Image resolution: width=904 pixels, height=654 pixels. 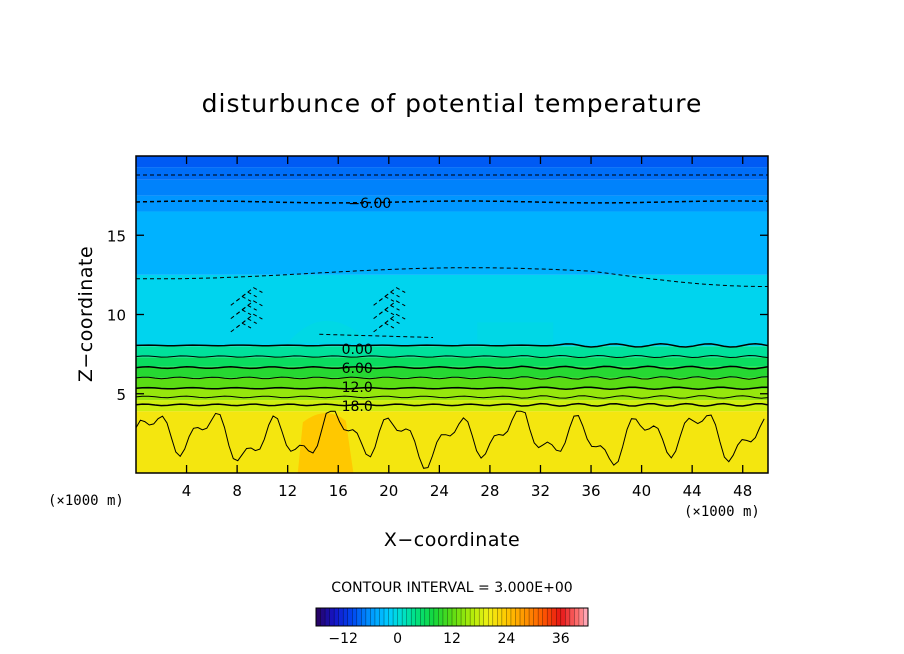 What do you see at coordinates (439, 491) in the screenshot?
I see `x-tick-label: 24` at bounding box center [439, 491].